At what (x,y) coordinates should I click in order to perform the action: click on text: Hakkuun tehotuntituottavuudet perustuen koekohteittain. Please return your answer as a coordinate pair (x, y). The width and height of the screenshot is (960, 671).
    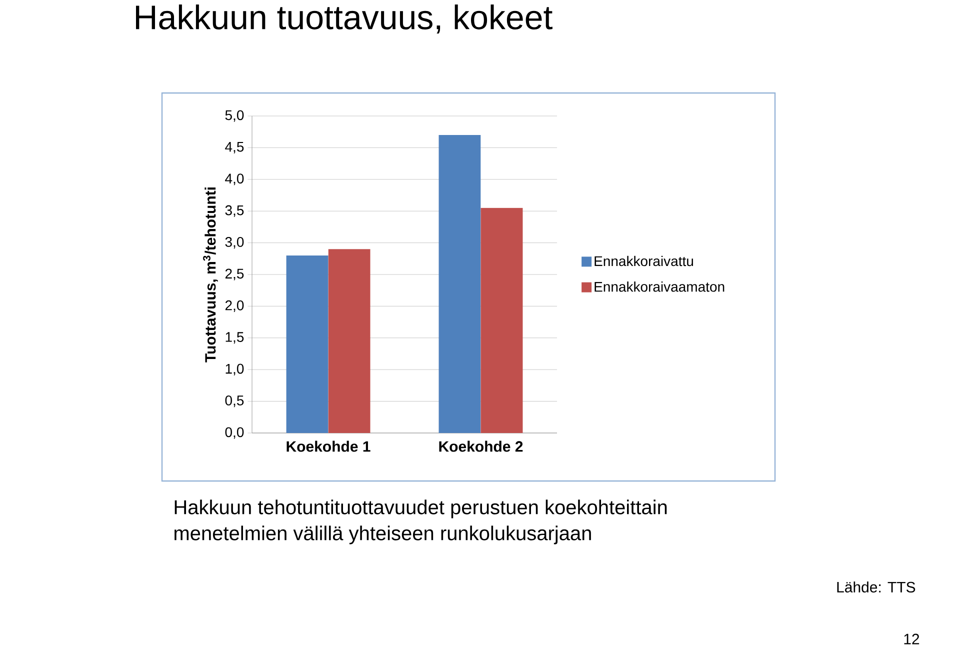
    Looking at the image, I should click on (420, 509).